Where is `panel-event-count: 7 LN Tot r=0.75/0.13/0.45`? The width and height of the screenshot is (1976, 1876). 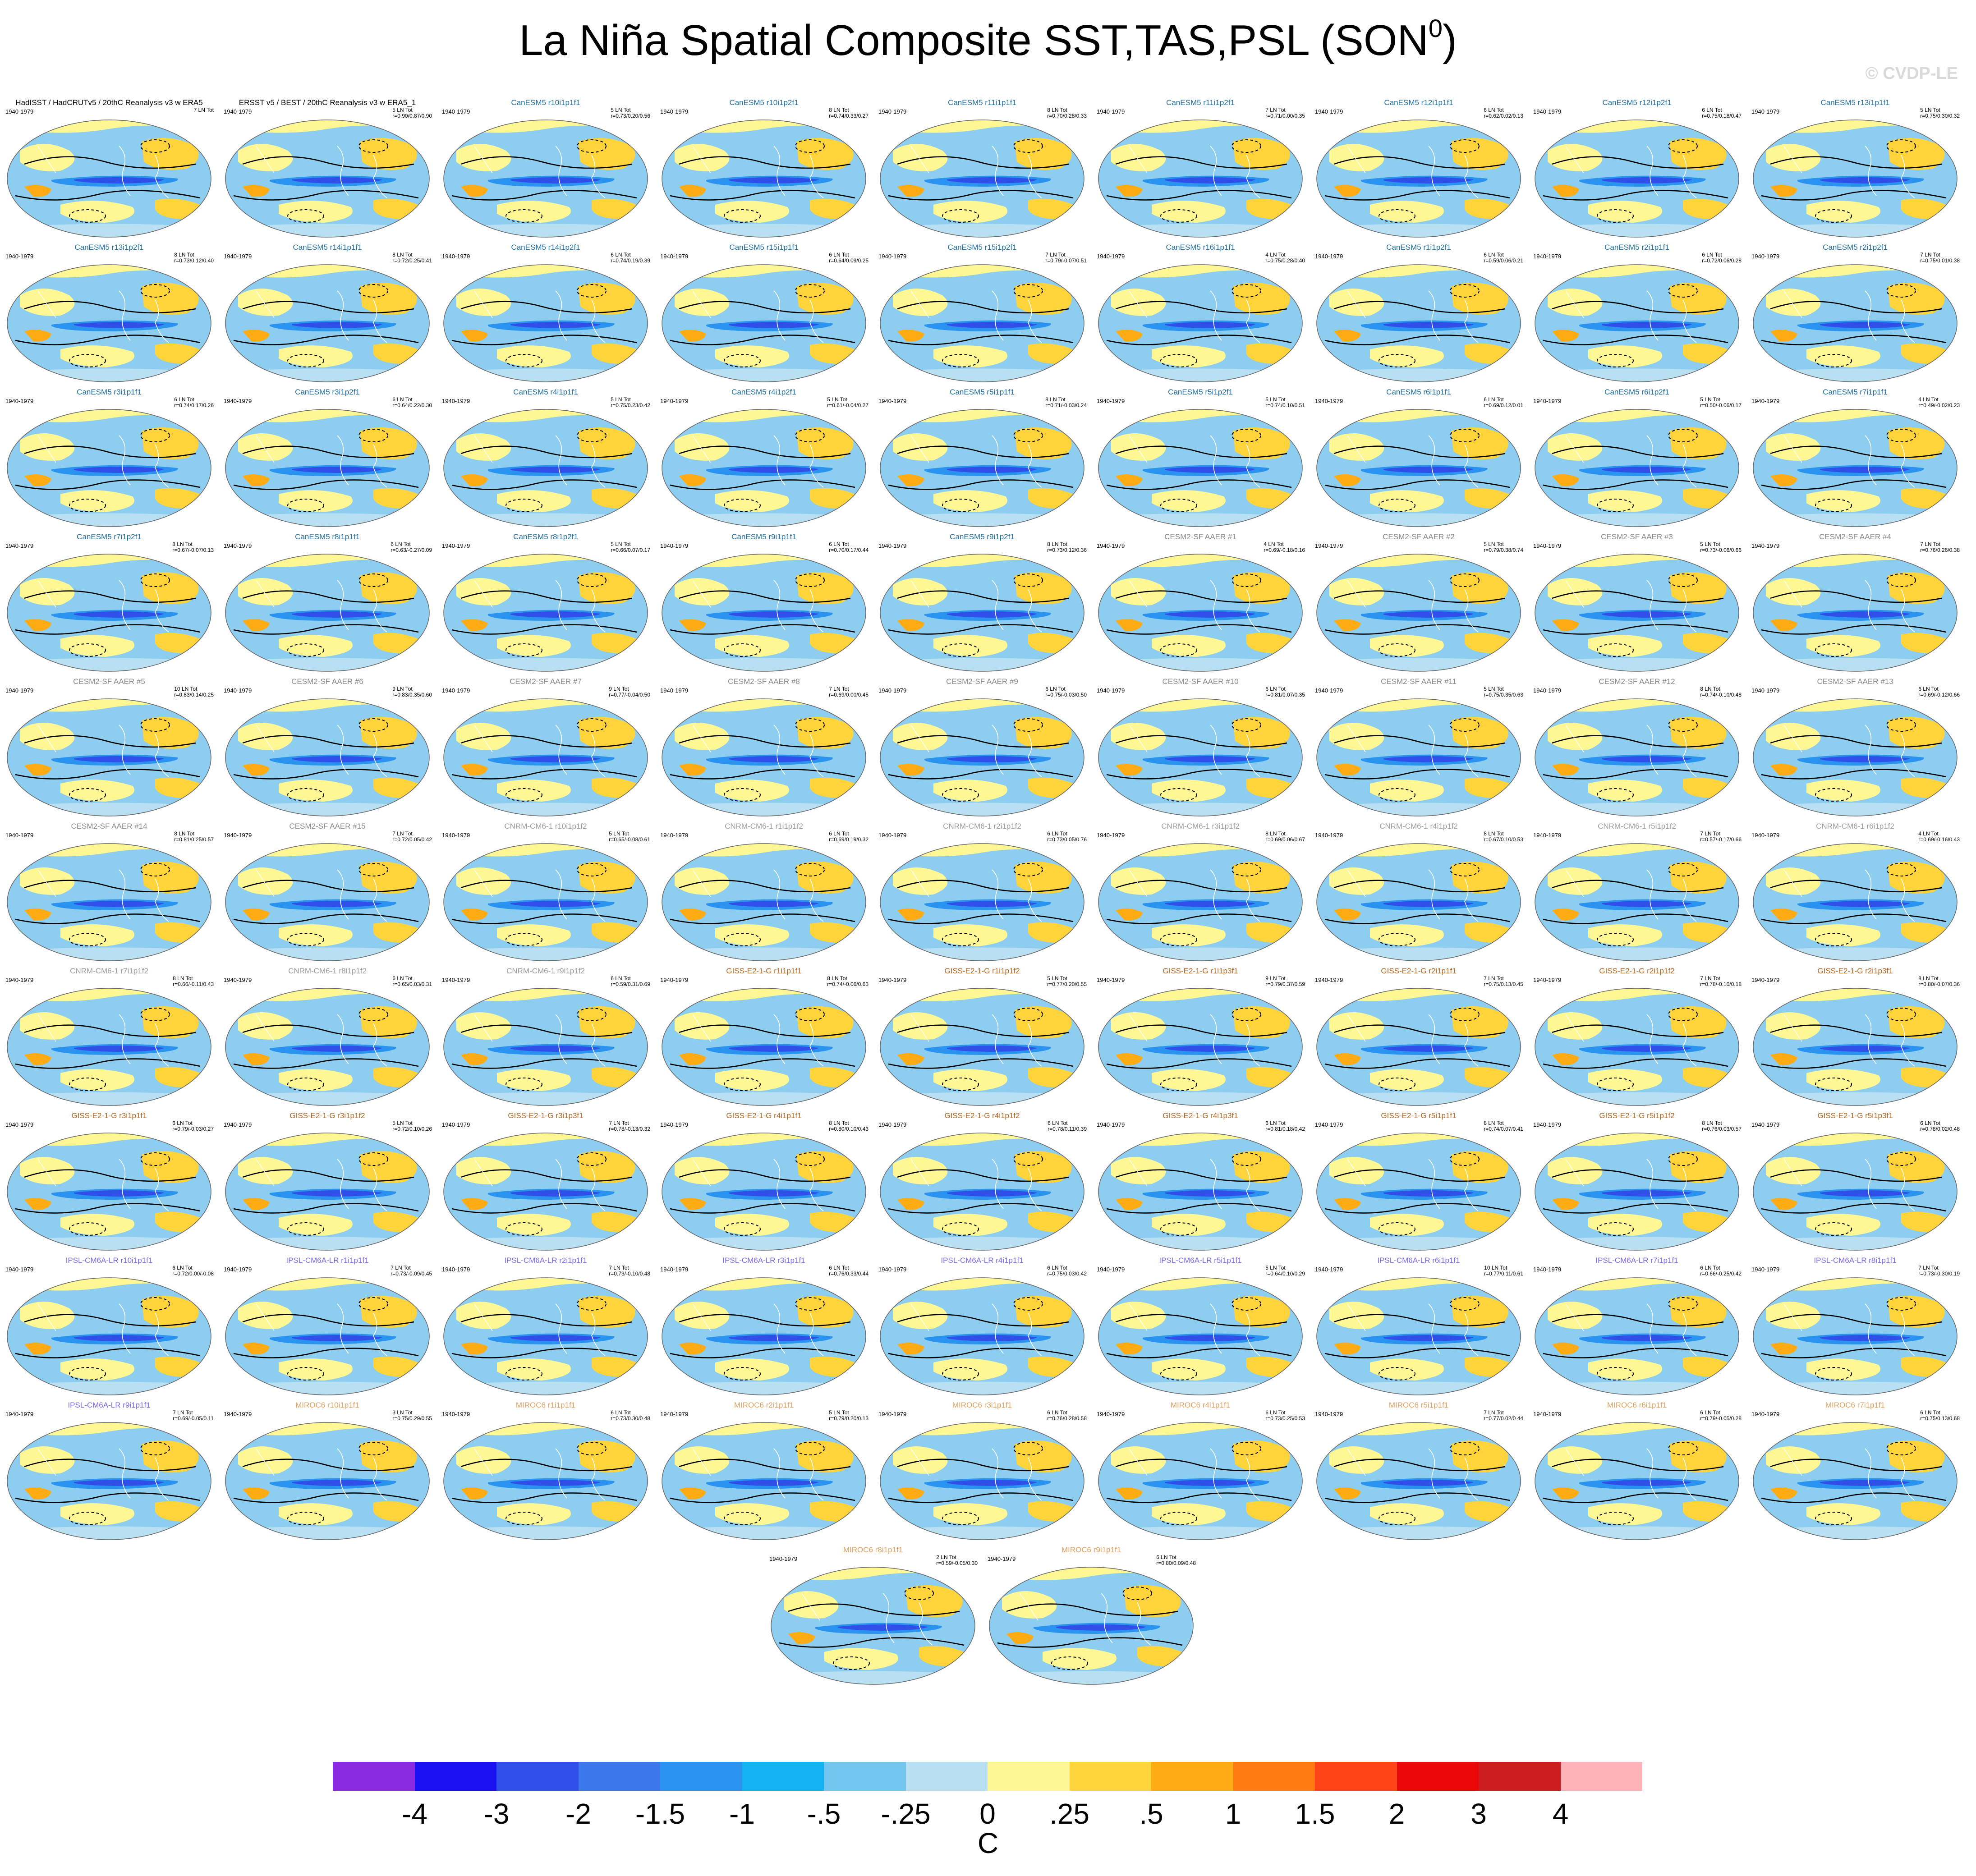
panel-event-count: 7 LN Tot r=0.75/0.13/0.45 is located at coordinates (1503, 981).